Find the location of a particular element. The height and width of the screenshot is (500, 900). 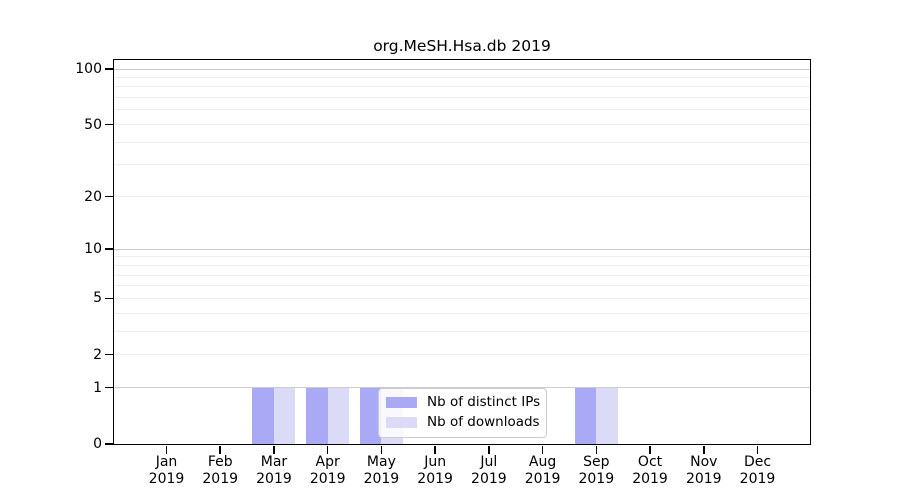

y-axis-tick-label: 1 is located at coordinates (97, 387).